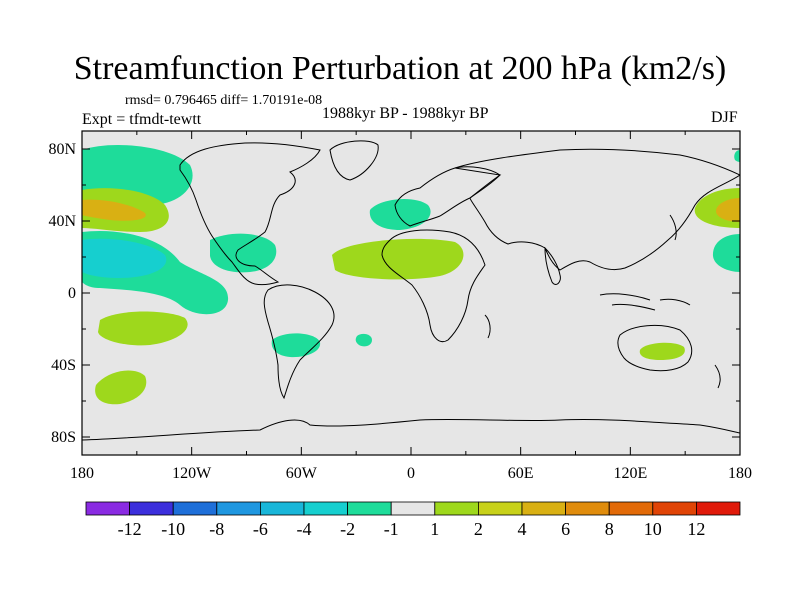 This screenshot has height=600, width=800. What do you see at coordinates (413, 520) in the screenshot?
I see `colorbar: -12 -10 -8 -6 -4 -2 -1 1 2 4 6 8 10 12` at bounding box center [413, 520].